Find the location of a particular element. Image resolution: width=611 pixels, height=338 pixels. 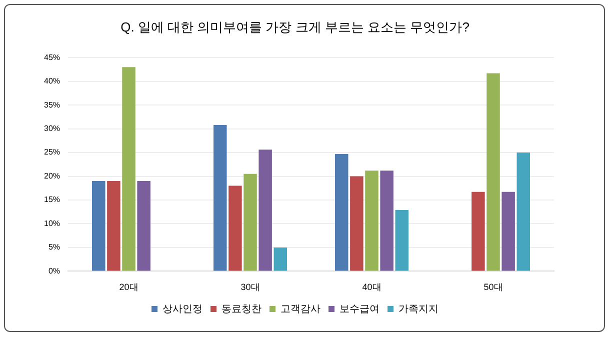

y-tick-label: 45% is located at coordinates (52, 57).